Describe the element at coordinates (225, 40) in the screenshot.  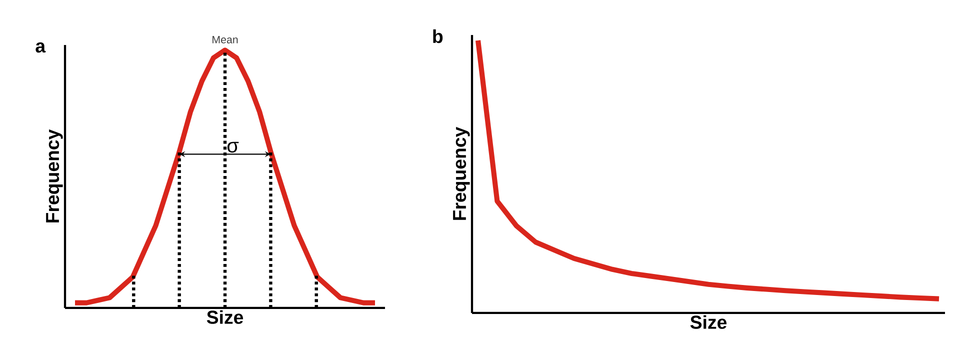
I see `text: Mean` at that location.